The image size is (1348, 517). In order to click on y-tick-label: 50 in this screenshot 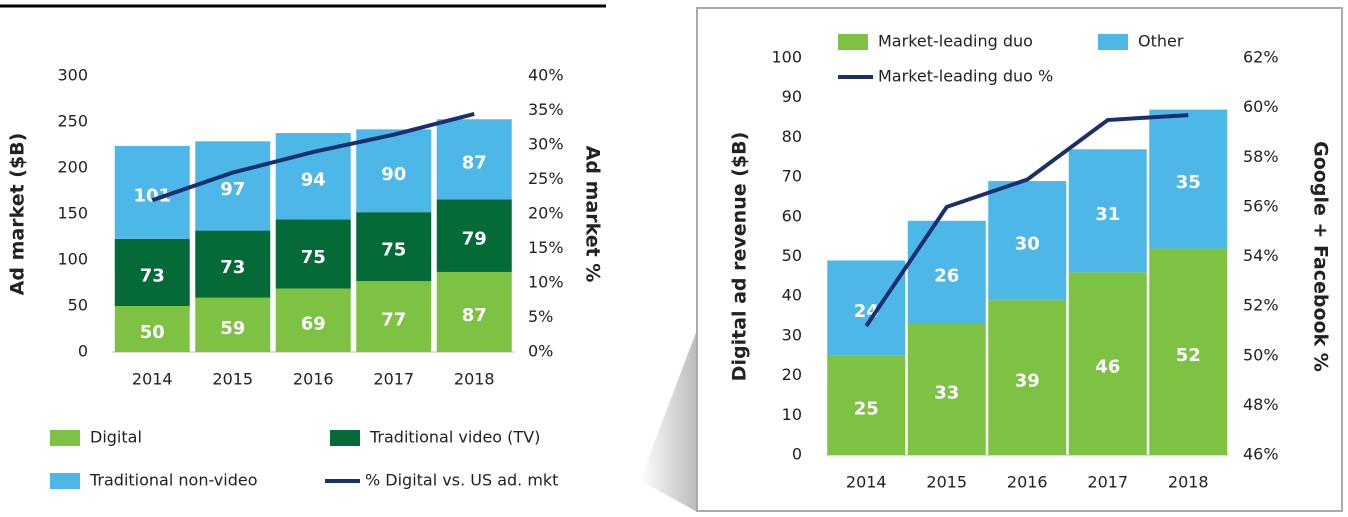, I will do `click(792, 255)`.